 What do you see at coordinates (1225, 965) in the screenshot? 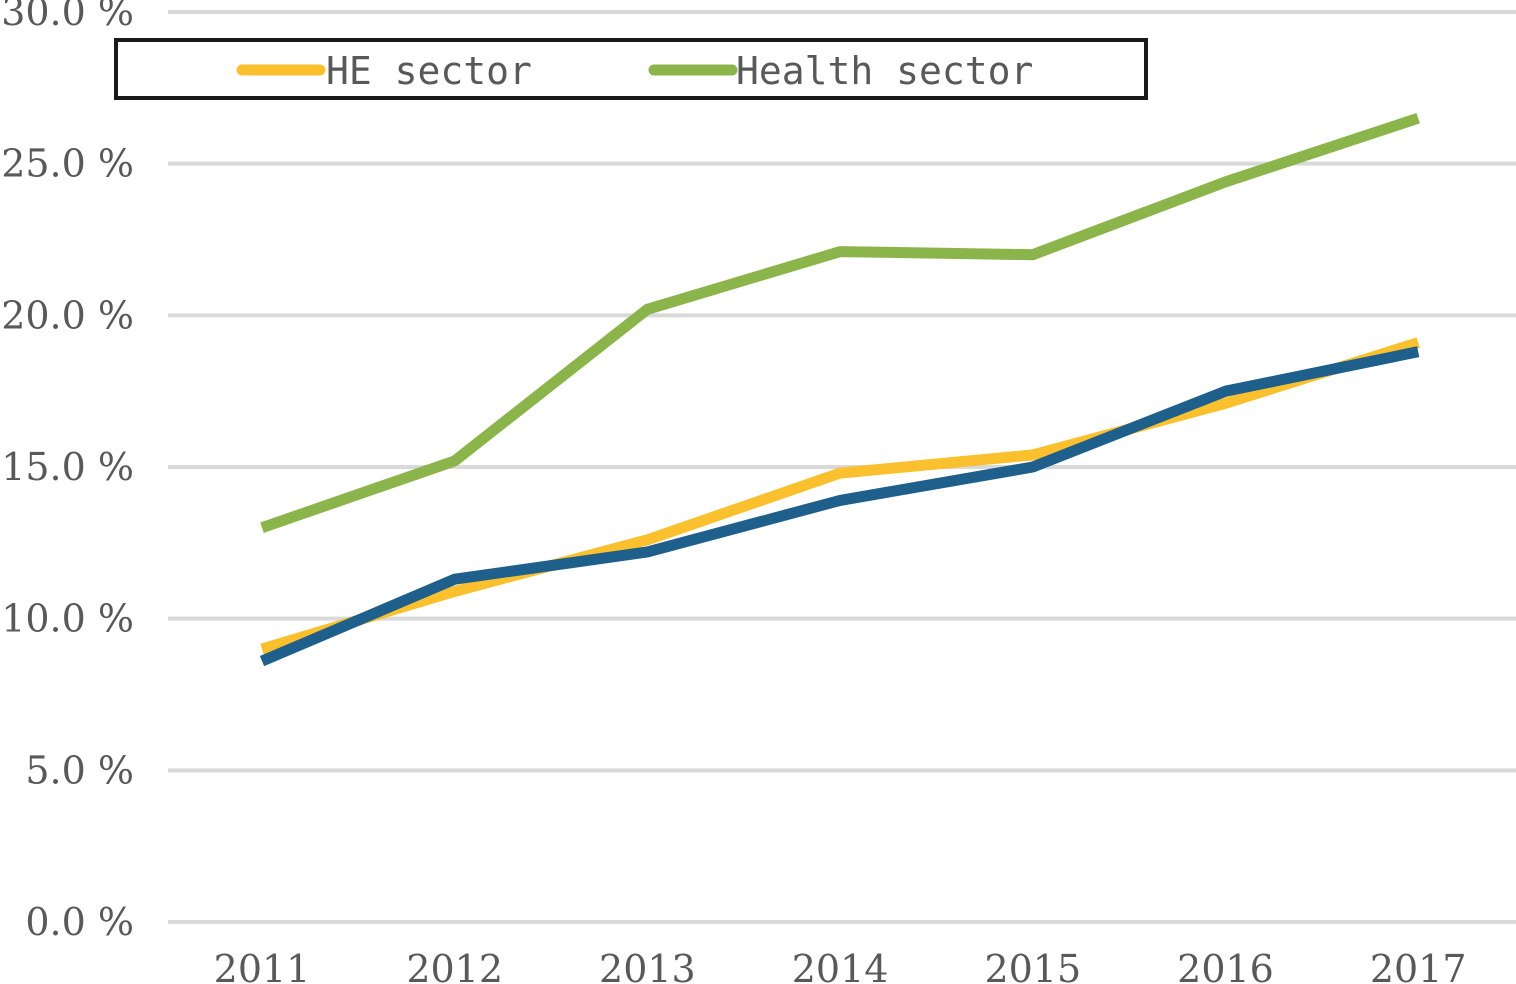
I see `x-tick-label: 2016` at bounding box center [1225, 965].